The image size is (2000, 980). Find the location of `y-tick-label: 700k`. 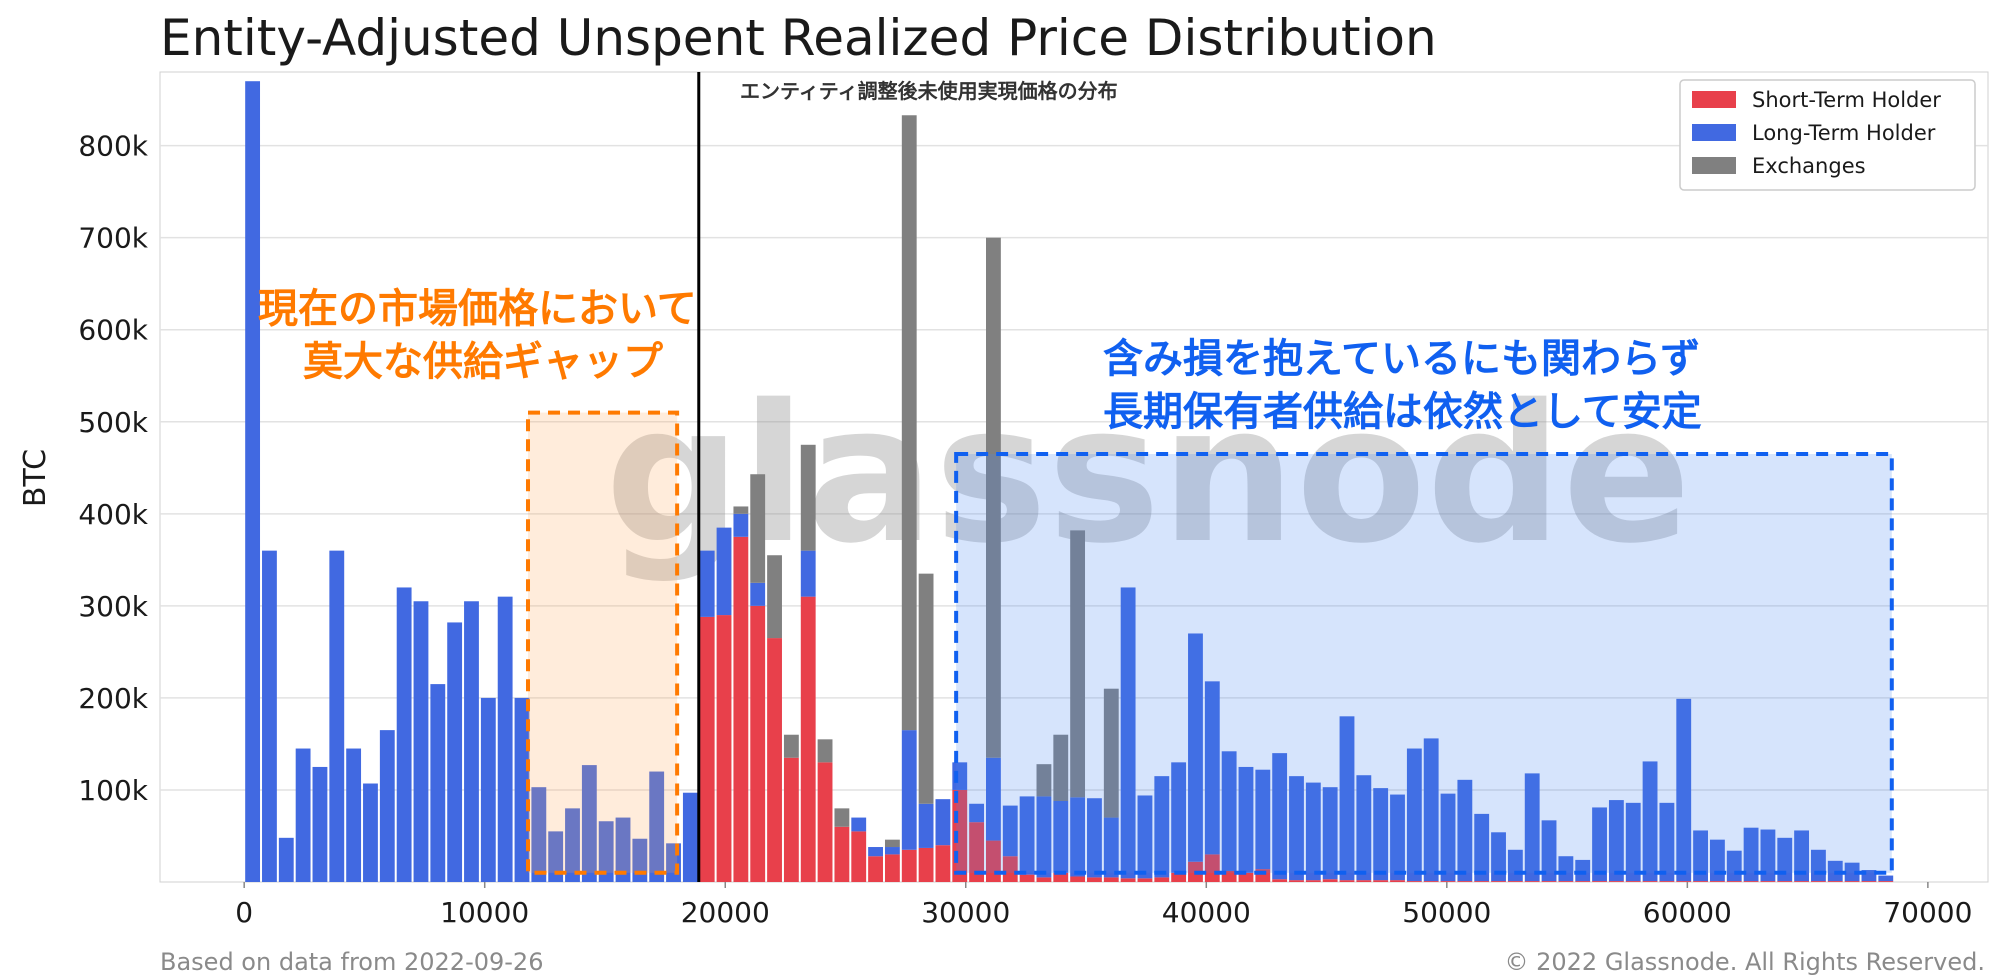

y-tick-label: 700k is located at coordinates (113, 238).